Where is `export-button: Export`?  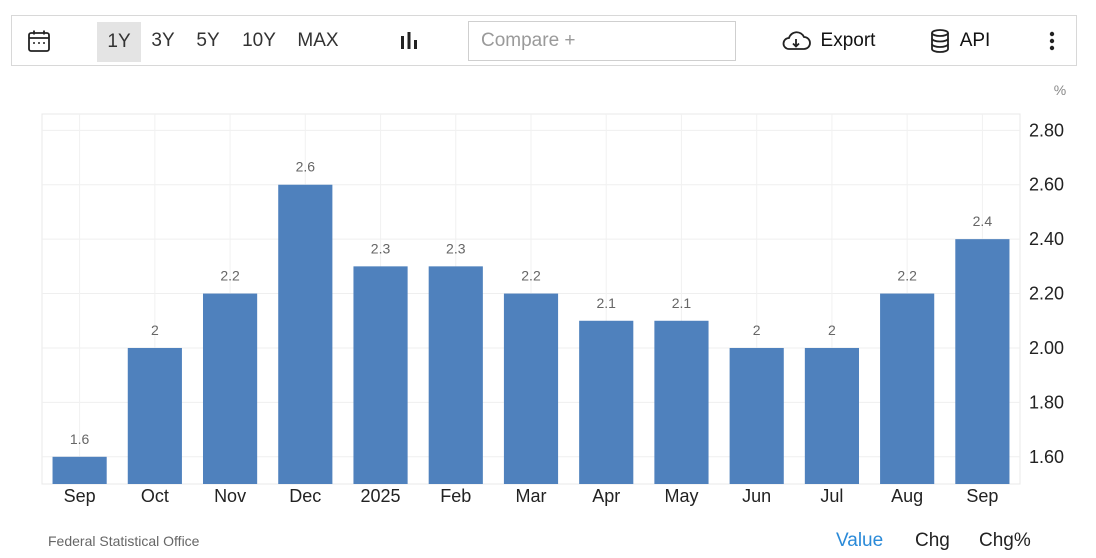 export-button: Export is located at coordinates (828, 40).